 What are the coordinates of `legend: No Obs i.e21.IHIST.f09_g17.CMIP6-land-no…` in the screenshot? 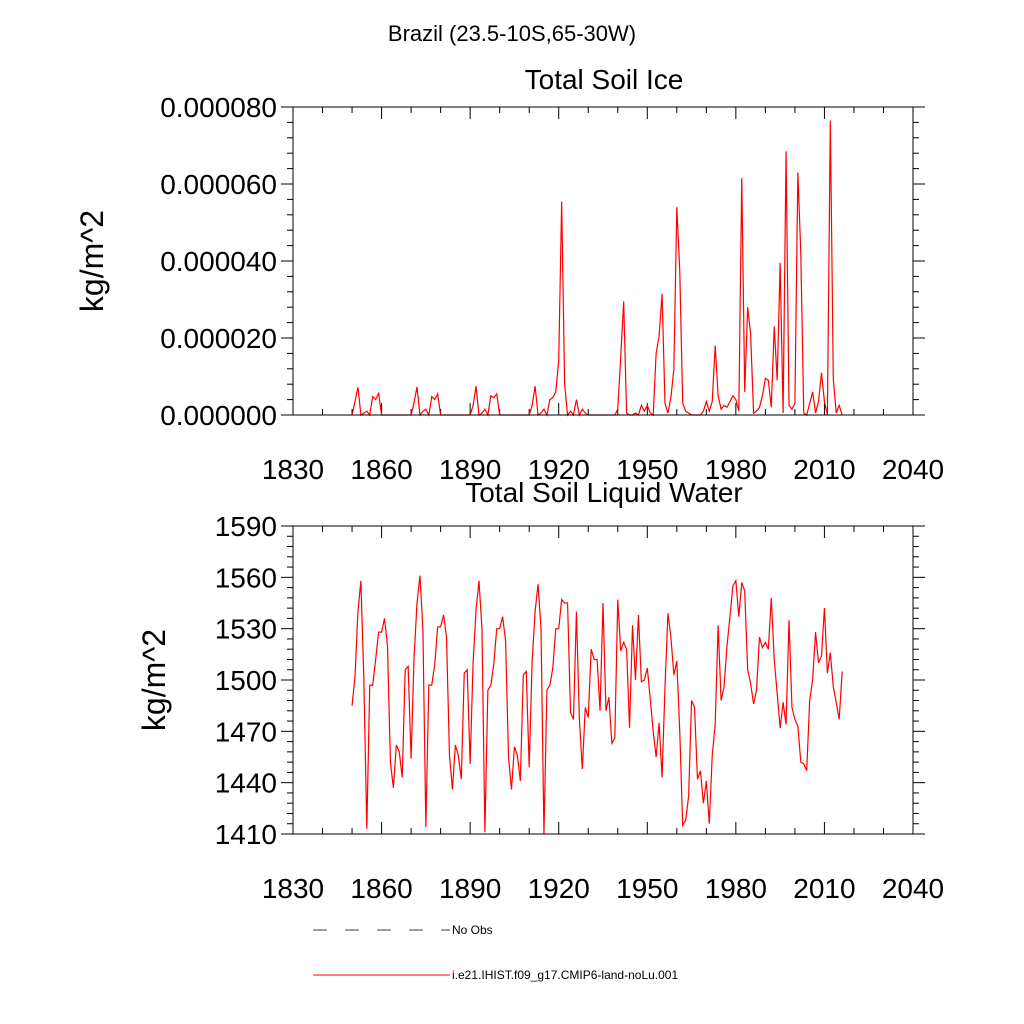 It's located at (495, 952).